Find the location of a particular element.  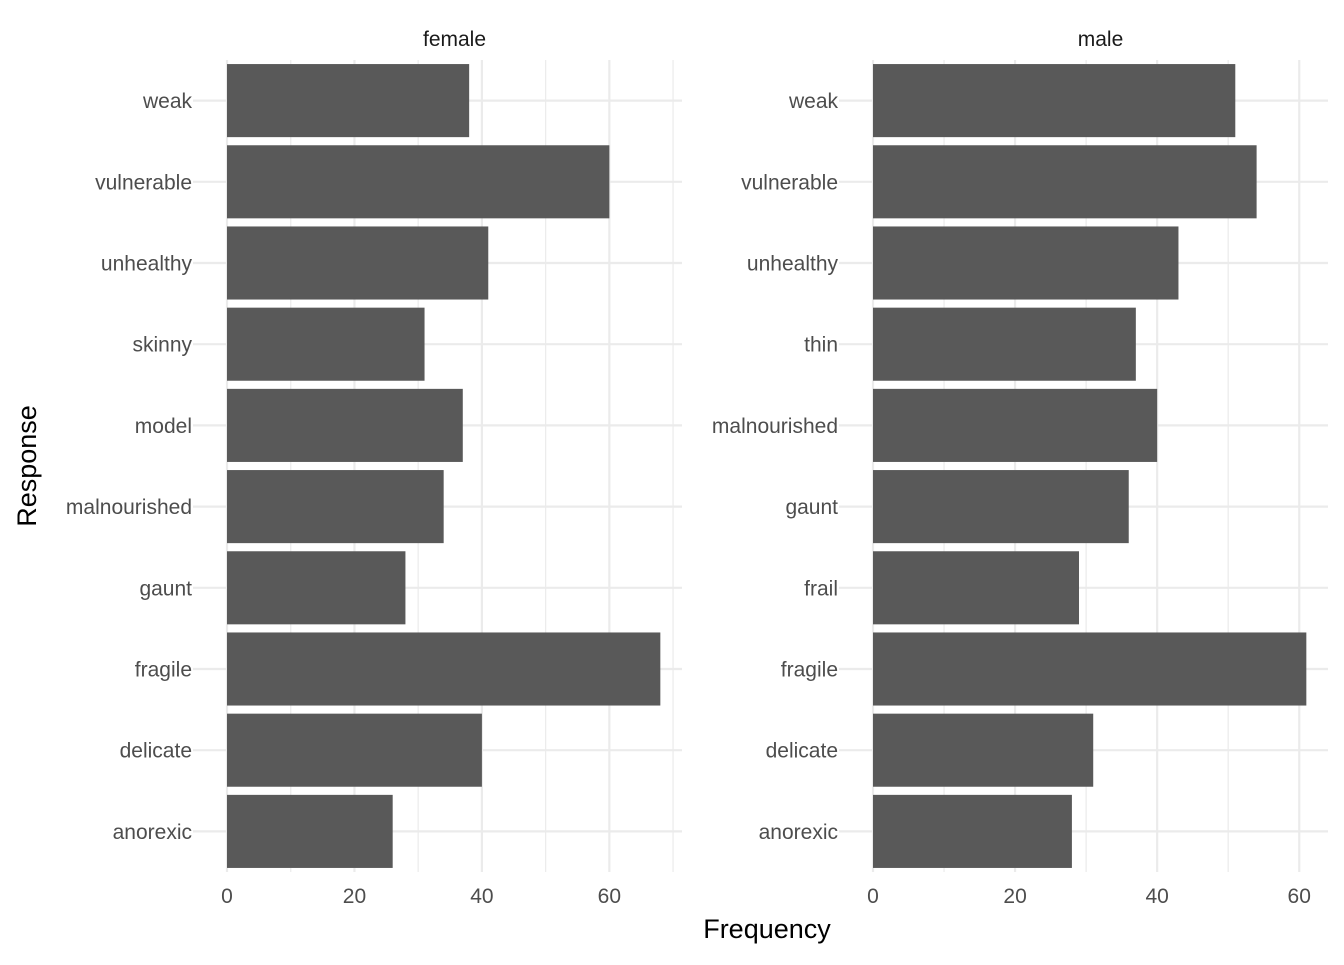

facet-label-male: male is located at coordinates (1101, 39).